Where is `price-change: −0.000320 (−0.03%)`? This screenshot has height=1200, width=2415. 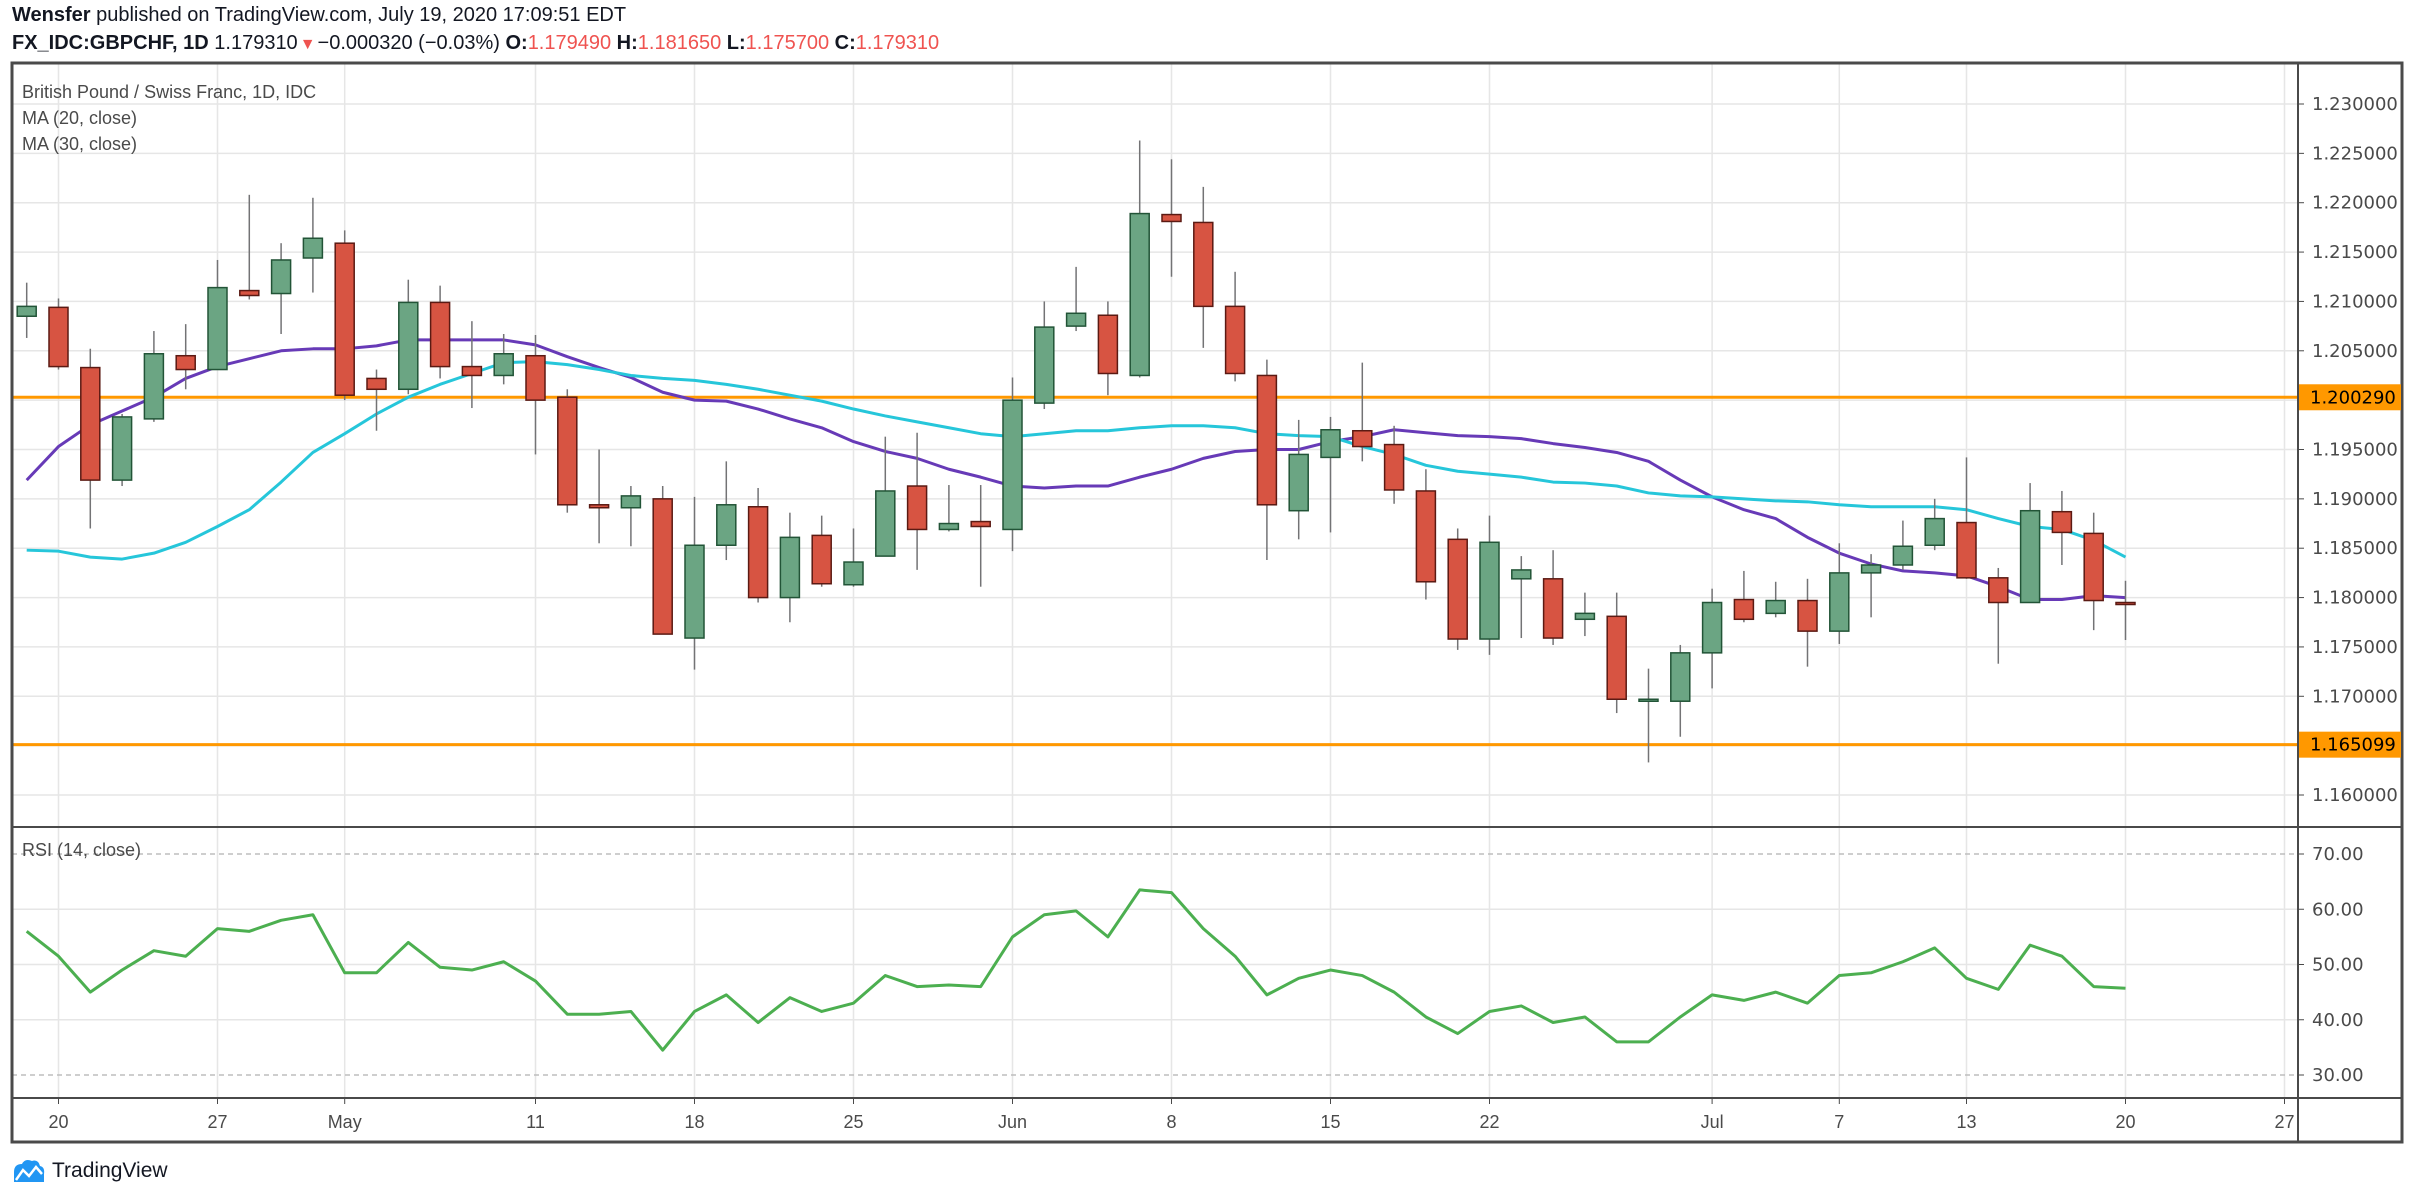
price-change: −0.000320 (−0.03%) is located at coordinates (408, 43).